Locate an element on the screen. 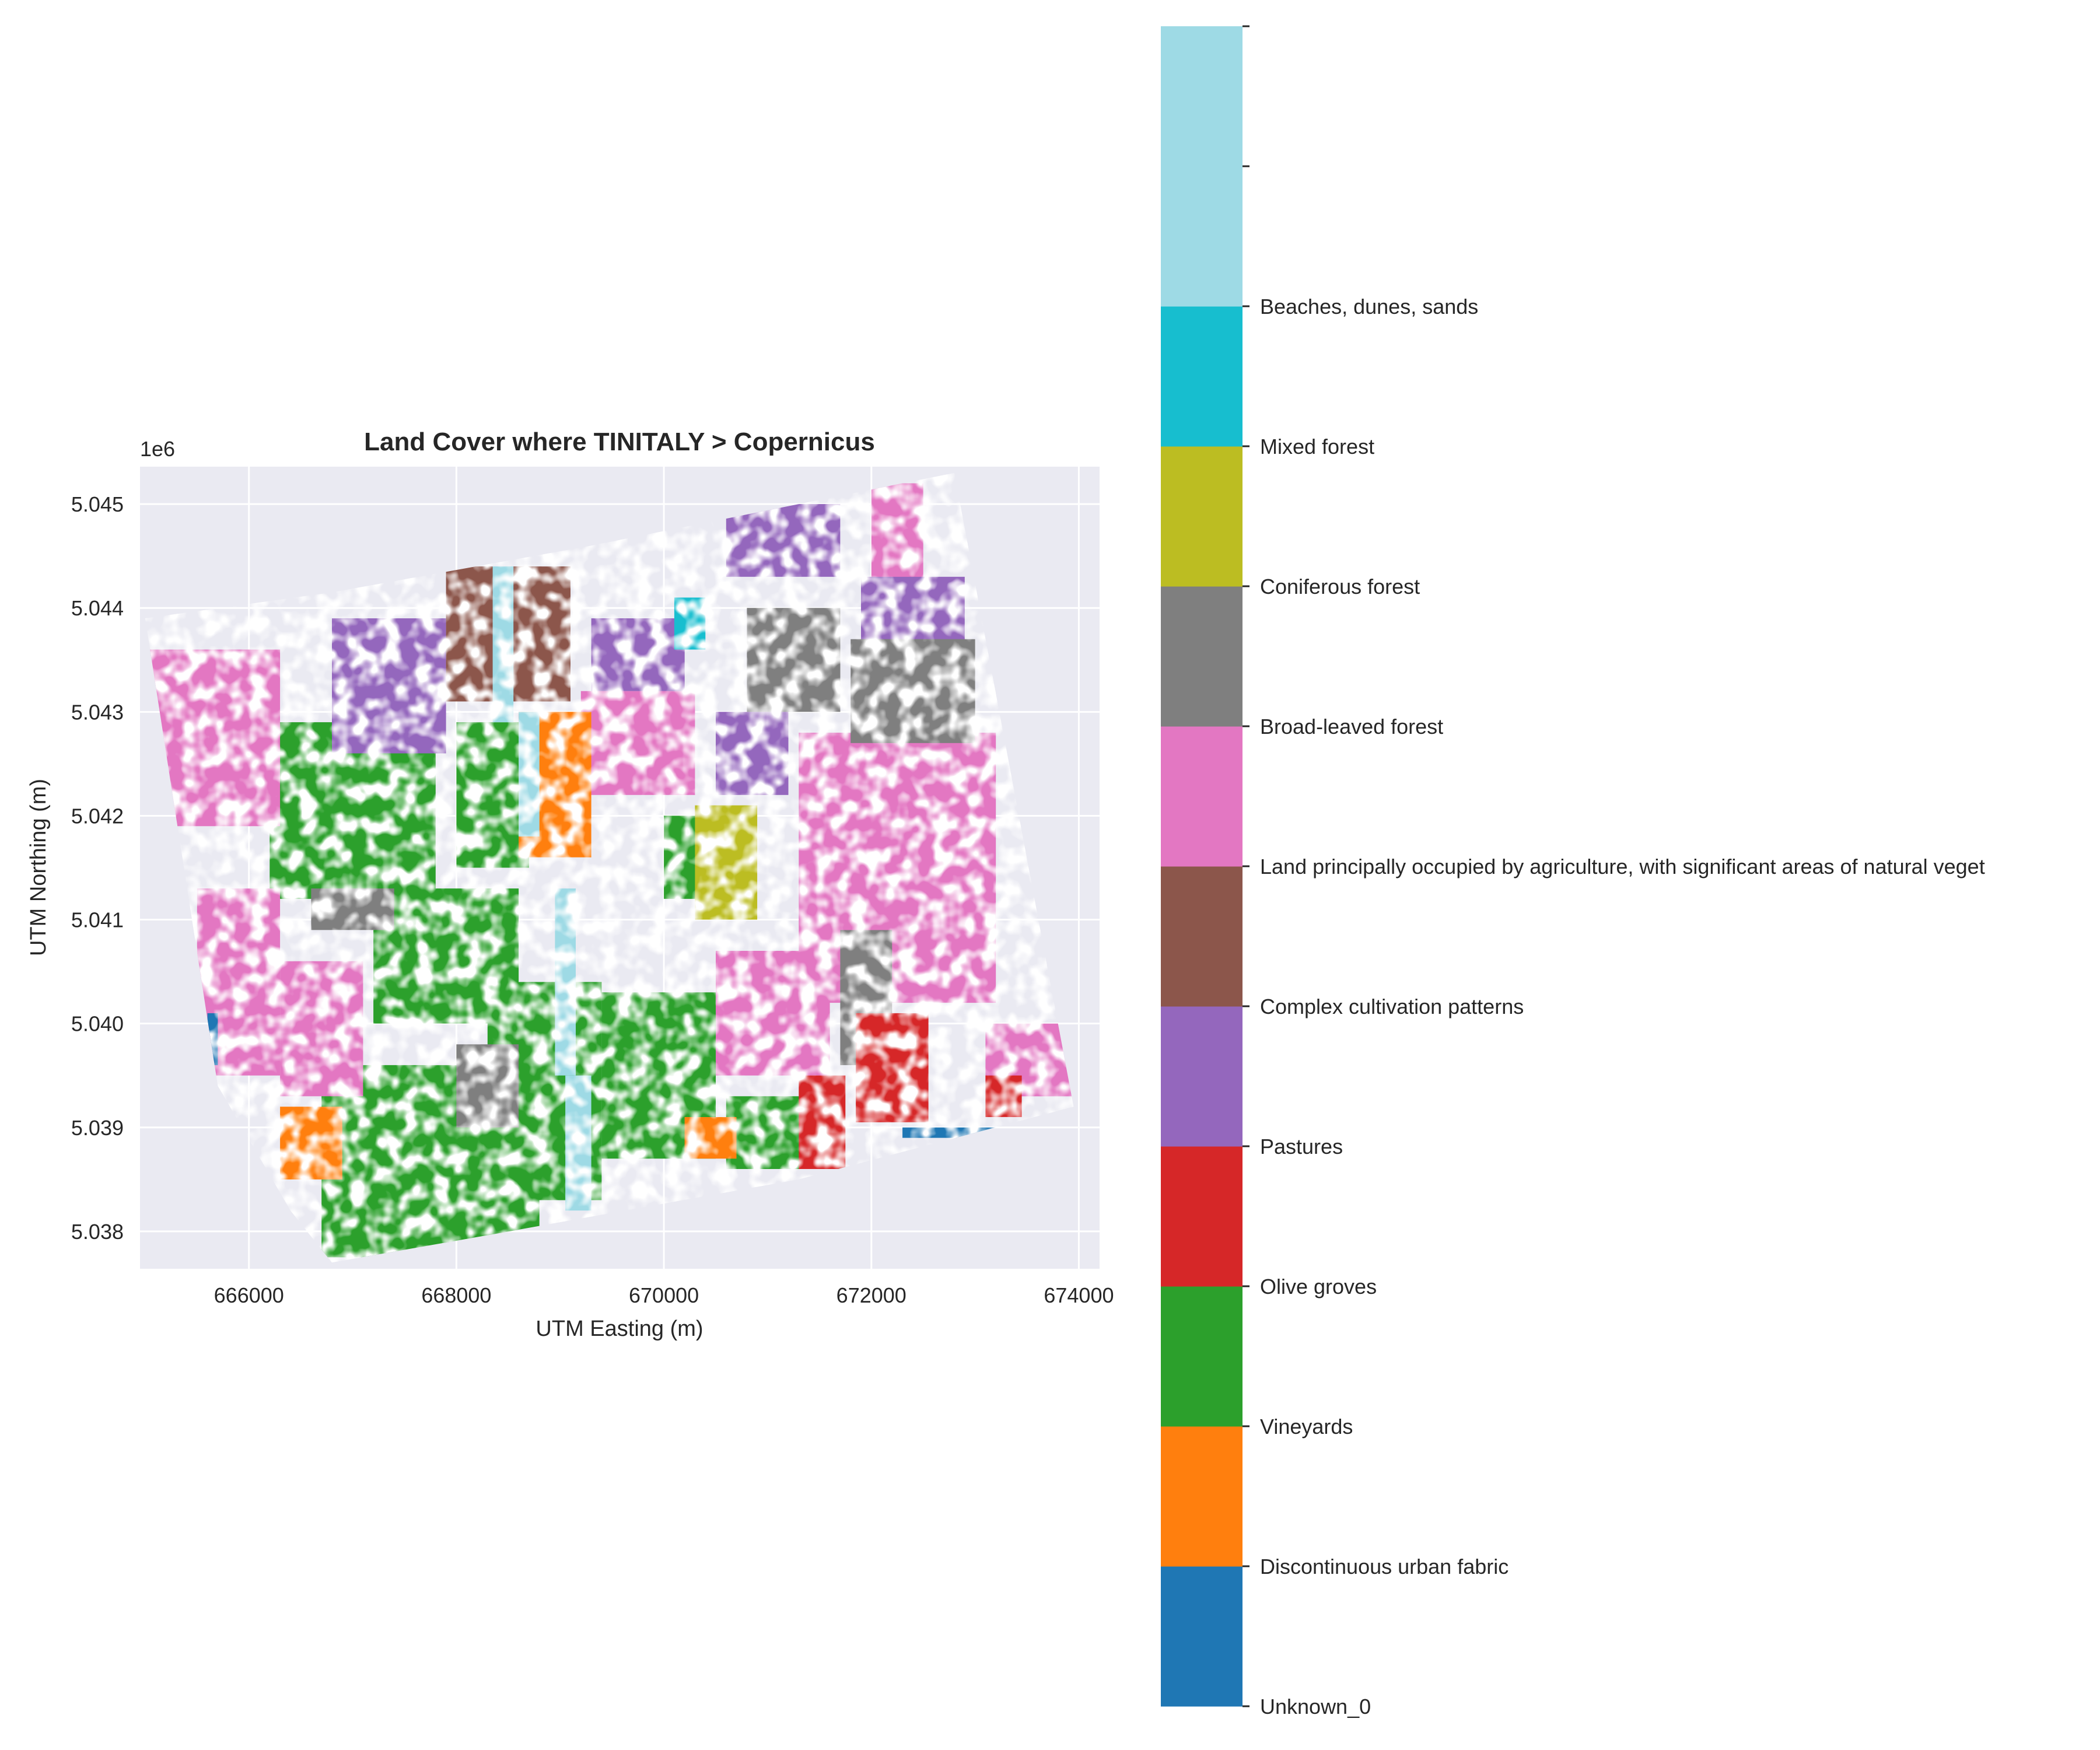  colorbar-tick-label: Vineyards is located at coordinates (1307, 1426).